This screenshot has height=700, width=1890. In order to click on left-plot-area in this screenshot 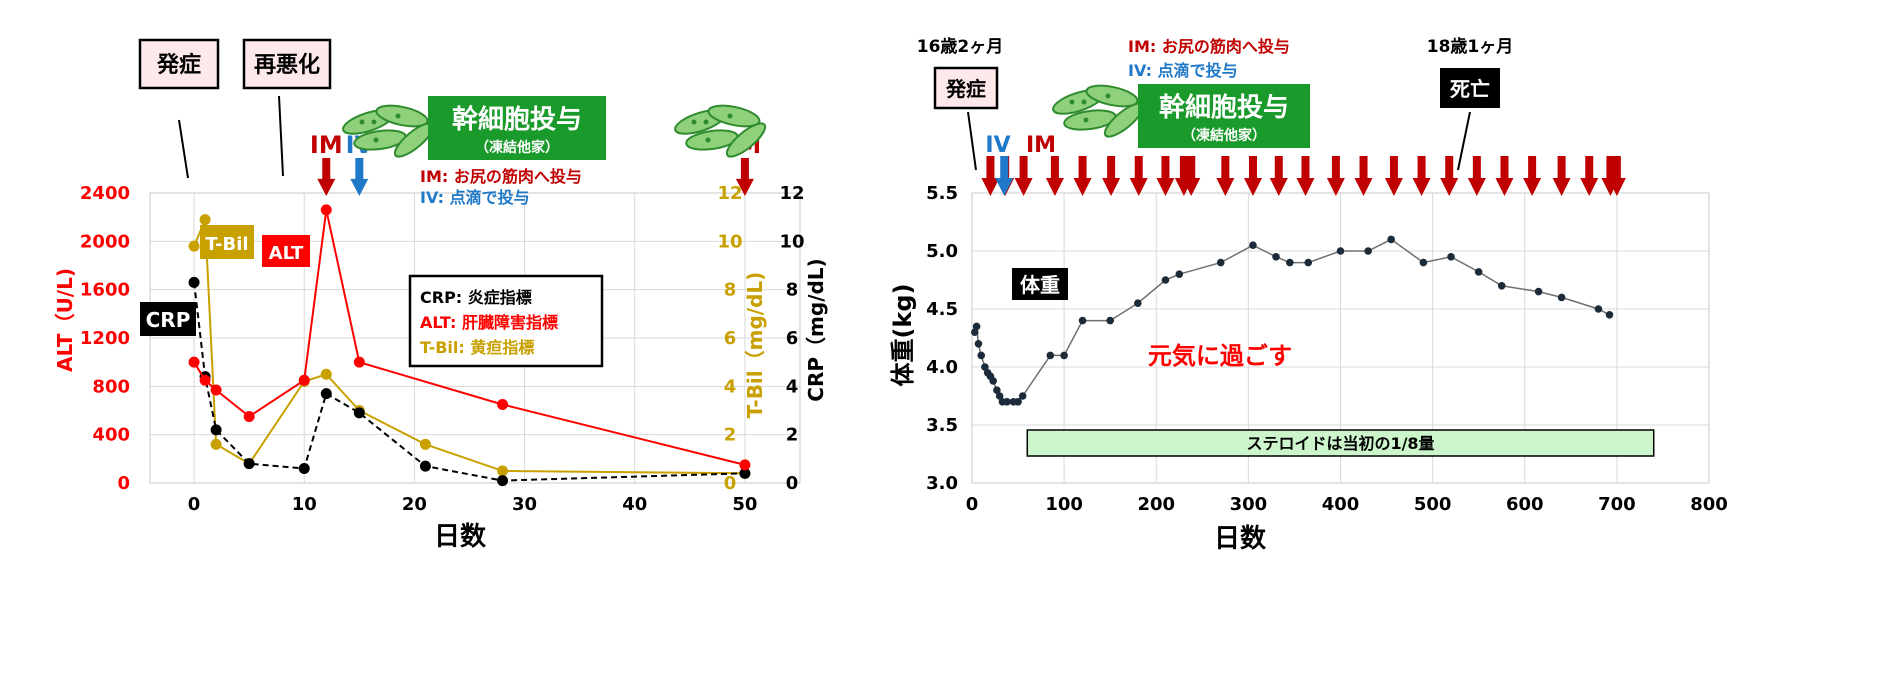, I will do `click(475, 338)`.